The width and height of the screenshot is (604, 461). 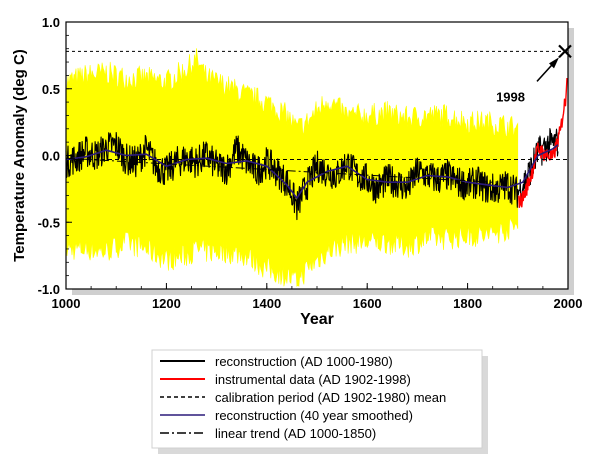 I want to click on legend-label: instrumental data (AD 1902-1998), so click(x=313, y=379).